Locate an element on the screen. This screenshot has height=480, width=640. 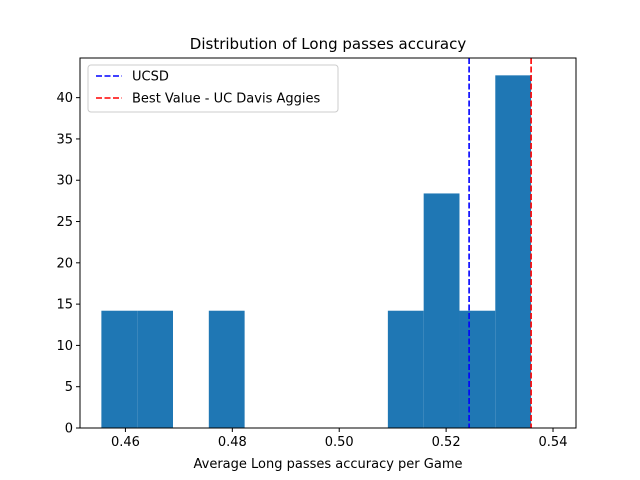
y-tick-label: 20 is located at coordinates (64, 263).